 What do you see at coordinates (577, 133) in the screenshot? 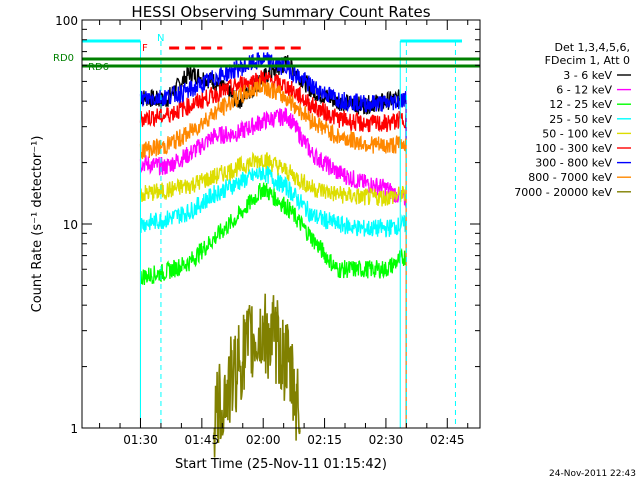
I see `legend-entry-label: 50 - 100 keV` at bounding box center [577, 133].